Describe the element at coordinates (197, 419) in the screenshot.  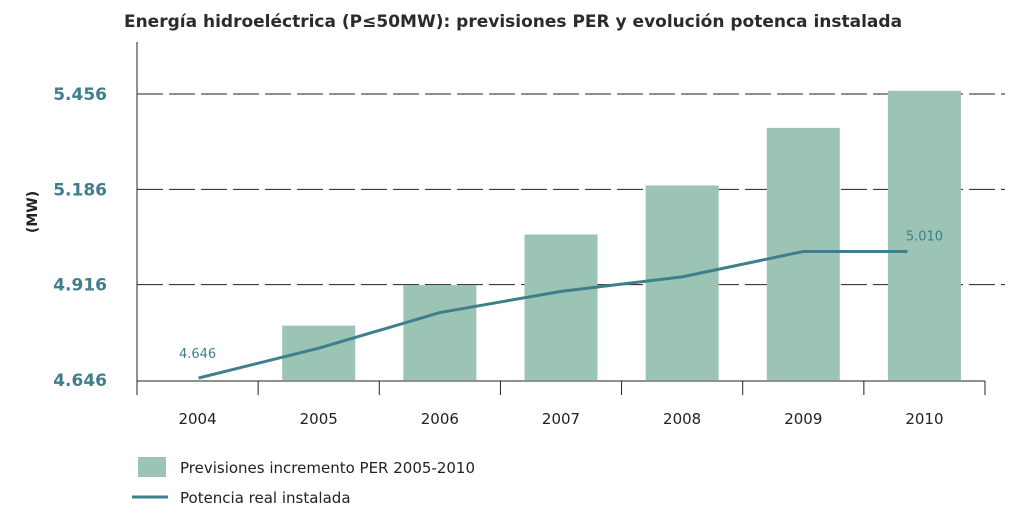
I see `x-tick-label: 2004` at that location.